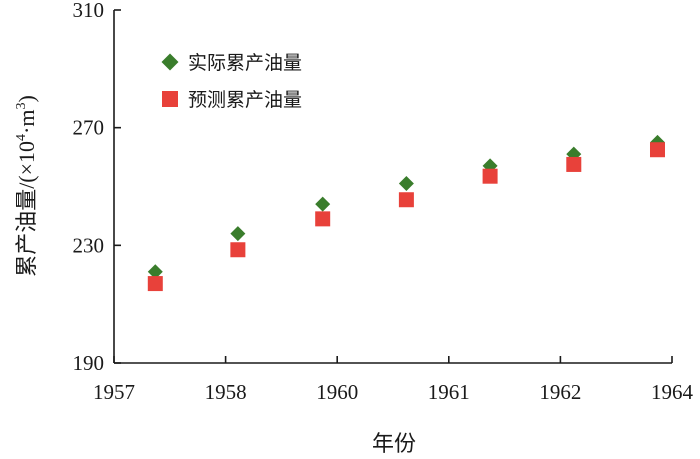 The height and width of the screenshot is (459, 700). Describe the element at coordinates (26, 229) in the screenshot. I see `y-axis-title-main: 累产油量/` at that location.